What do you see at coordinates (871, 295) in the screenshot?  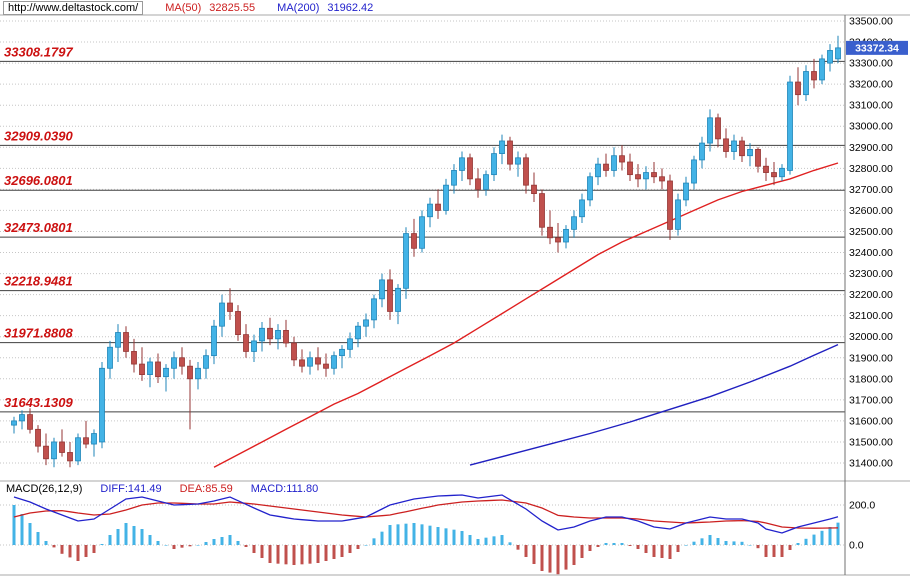 I see `price-axis-label: 32200.00` at bounding box center [871, 295].